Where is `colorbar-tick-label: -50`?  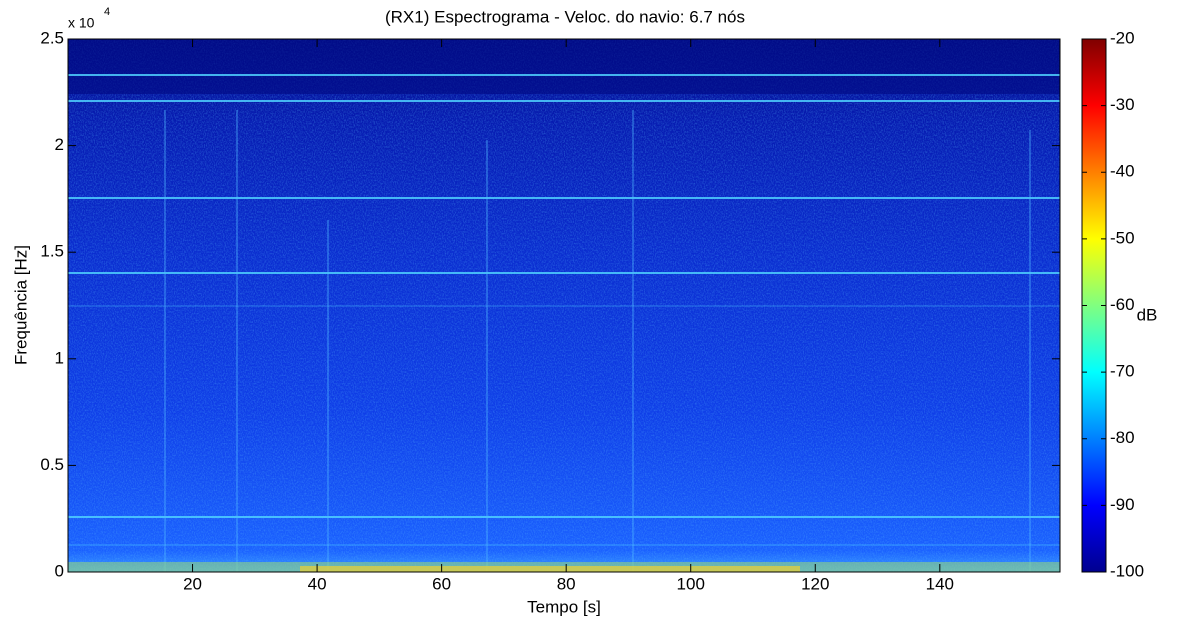 colorbar-tick-label: -50 is located at coordinates (1122, 237).